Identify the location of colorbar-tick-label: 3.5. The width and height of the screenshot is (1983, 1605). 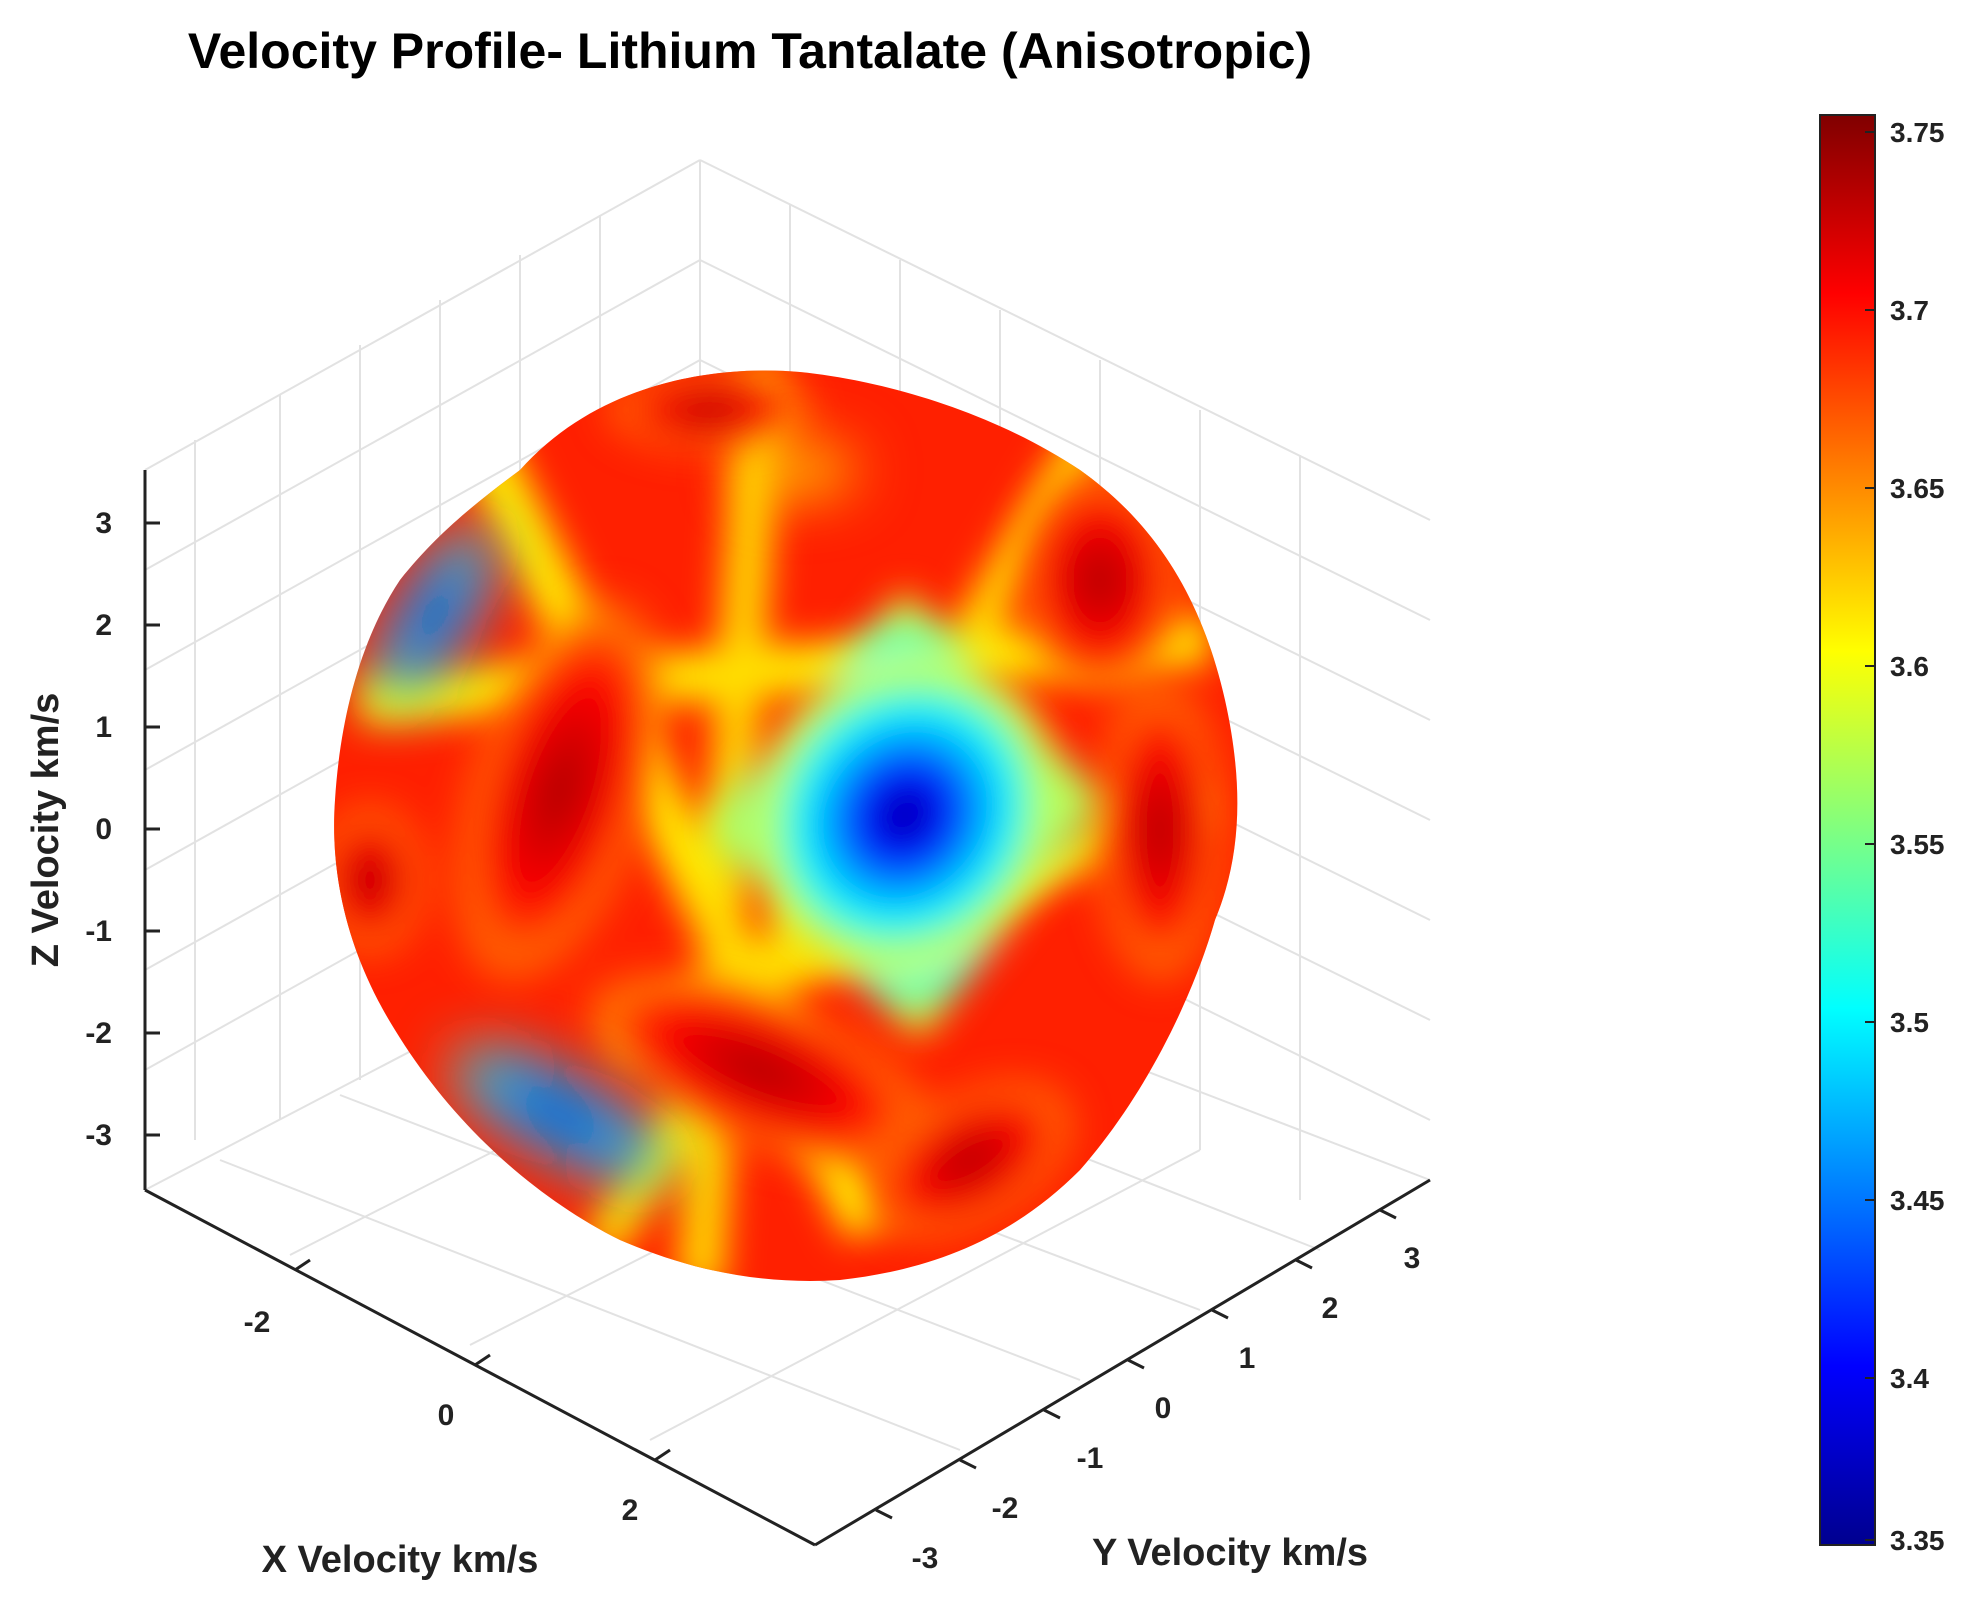
(1909, 1022).